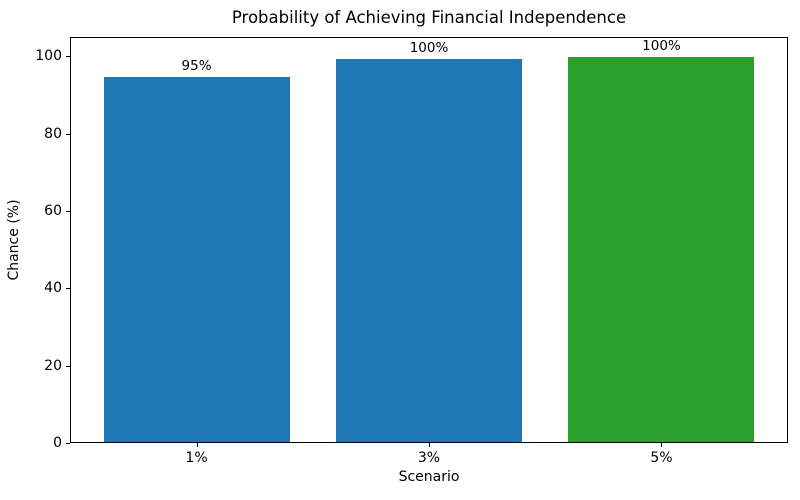 Image resolution: width=800 pixels, height=500 pixels. I want to click on y-tick-label: 80, so click(53, 133).